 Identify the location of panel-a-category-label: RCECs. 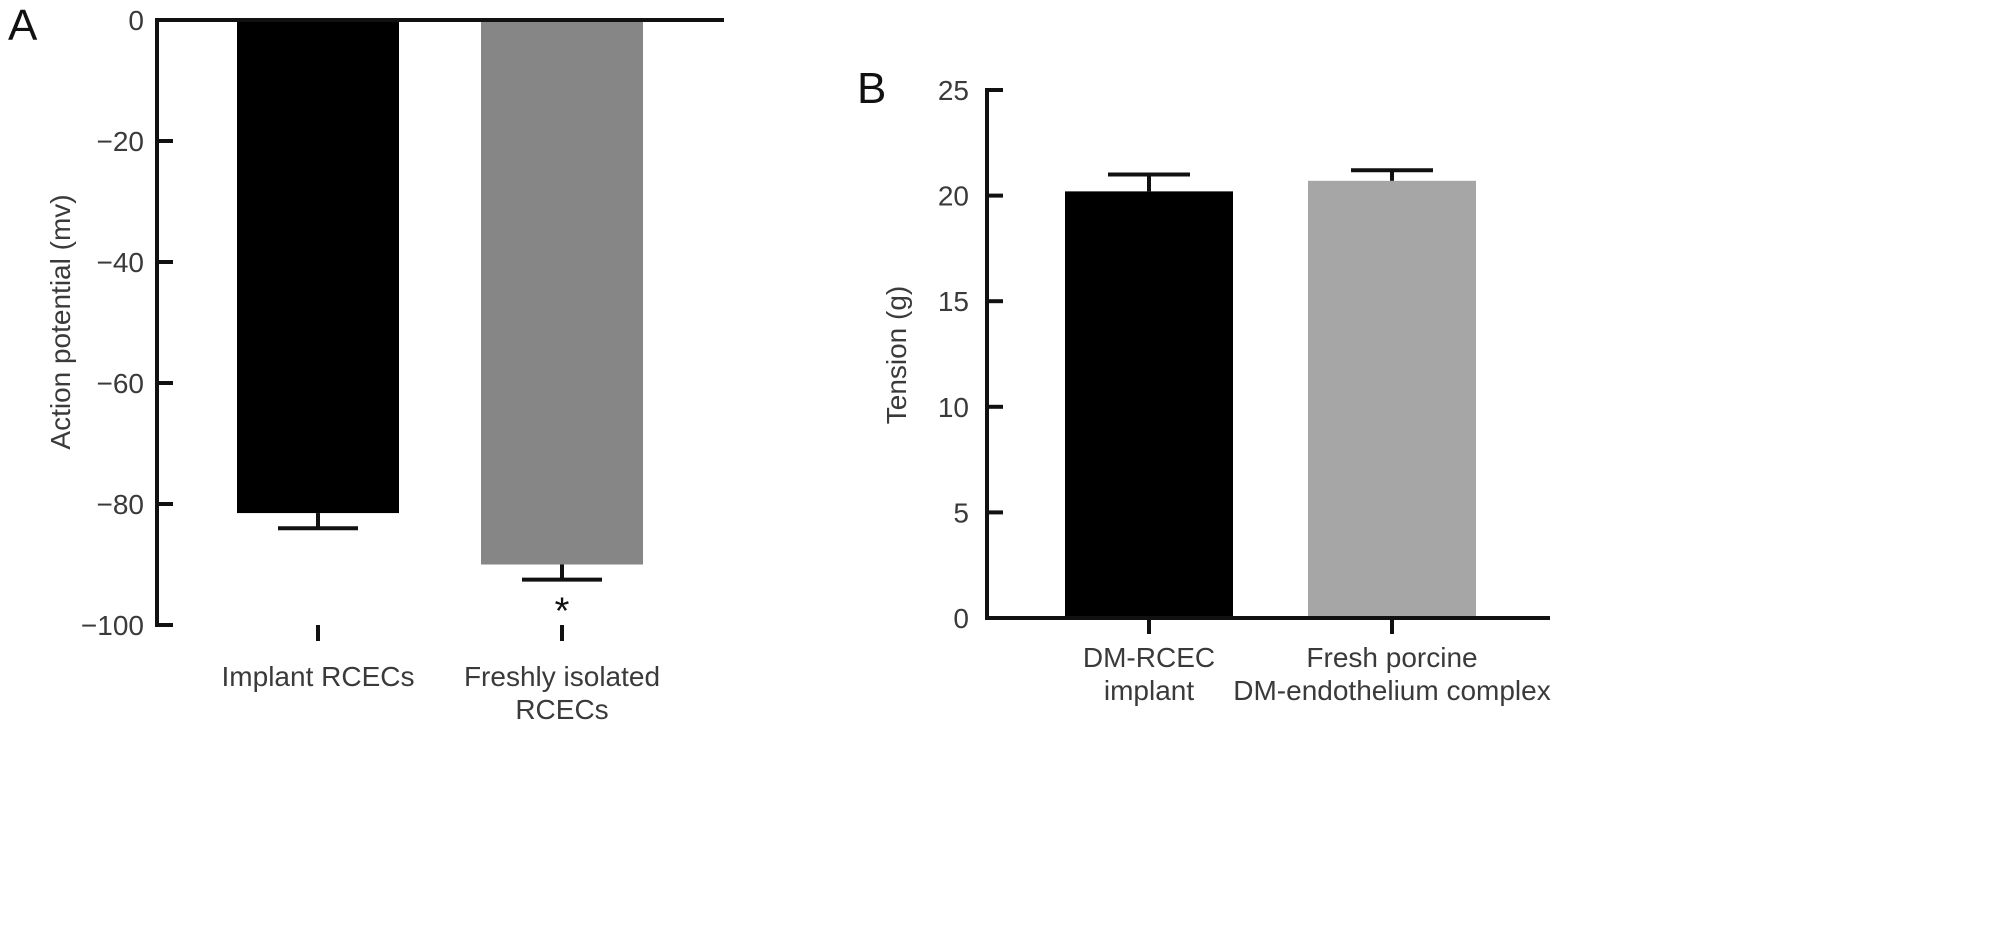
(561, 709).